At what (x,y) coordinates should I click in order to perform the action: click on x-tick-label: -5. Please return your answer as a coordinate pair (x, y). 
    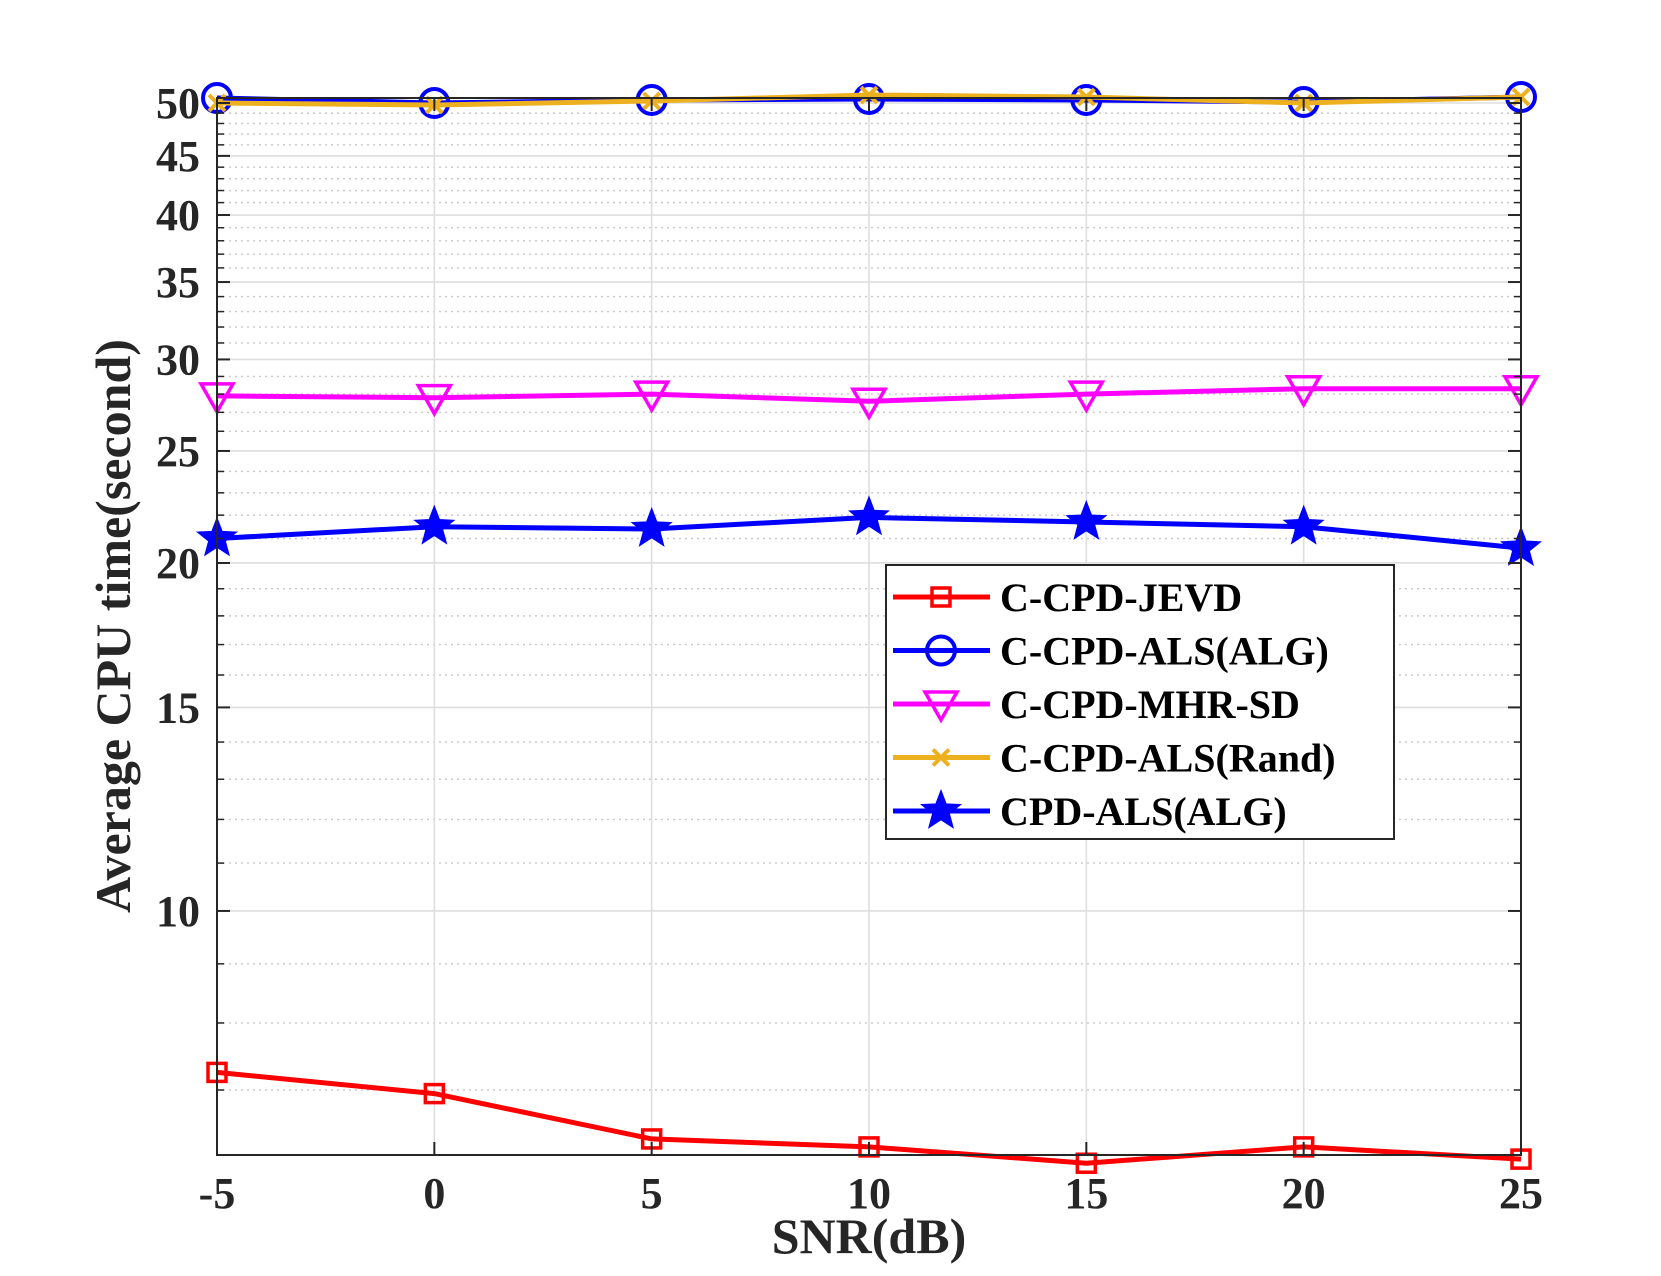
    Looking at the image, I should click on (217, 1193).